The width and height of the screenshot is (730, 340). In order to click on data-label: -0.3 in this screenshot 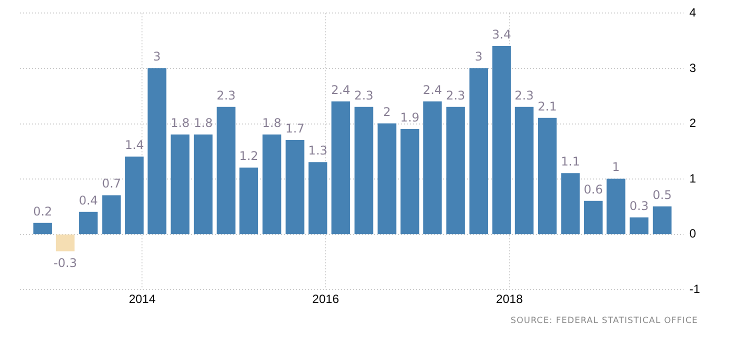, I will do `click(65, 263)`.